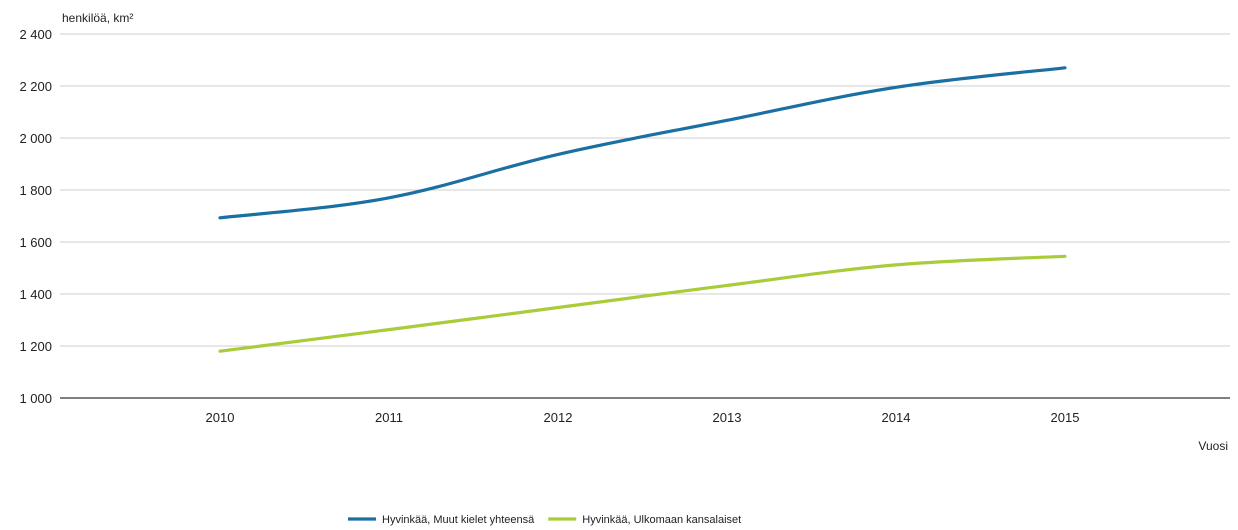  What do you see at coordinates (35, 138) in the screenshot?
I see `y-tick-label: 2 000` at bounding box center [35, 138].